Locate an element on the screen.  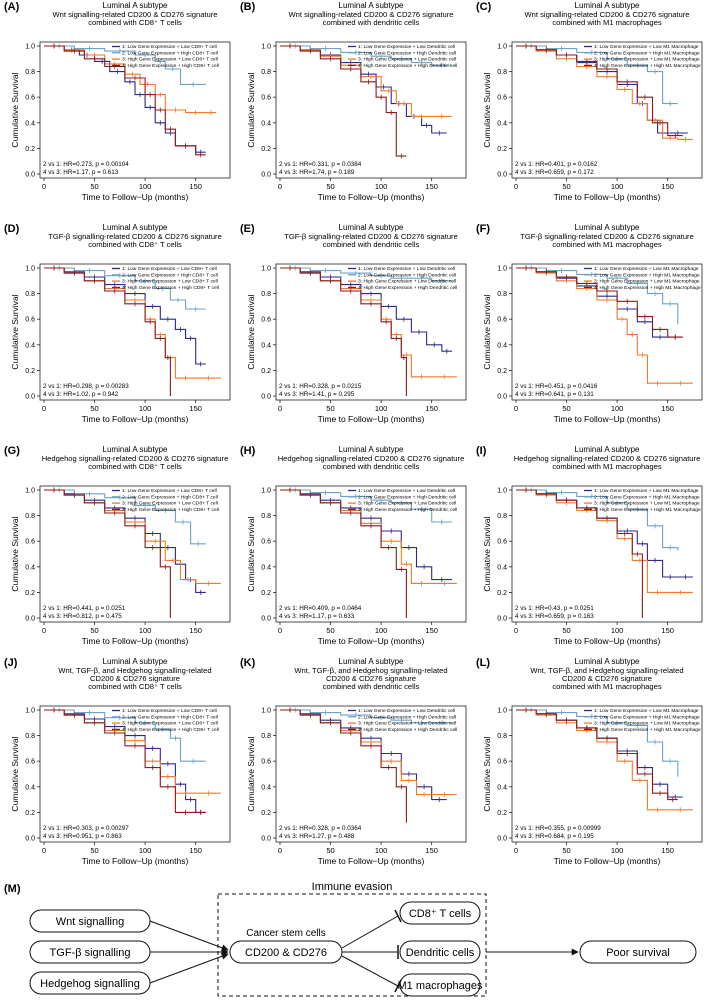
arrow-wnt is located at coordinates (189, 936).